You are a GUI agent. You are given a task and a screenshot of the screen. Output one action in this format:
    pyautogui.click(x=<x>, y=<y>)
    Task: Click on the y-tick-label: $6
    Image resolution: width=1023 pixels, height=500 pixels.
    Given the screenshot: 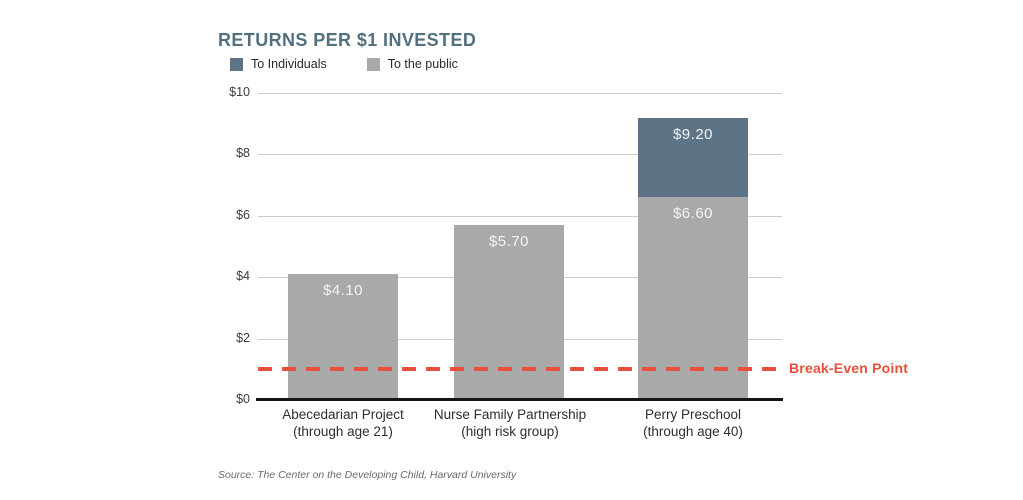 What is the action you would take?
    pyautogui.click(x=243, y=214)
    